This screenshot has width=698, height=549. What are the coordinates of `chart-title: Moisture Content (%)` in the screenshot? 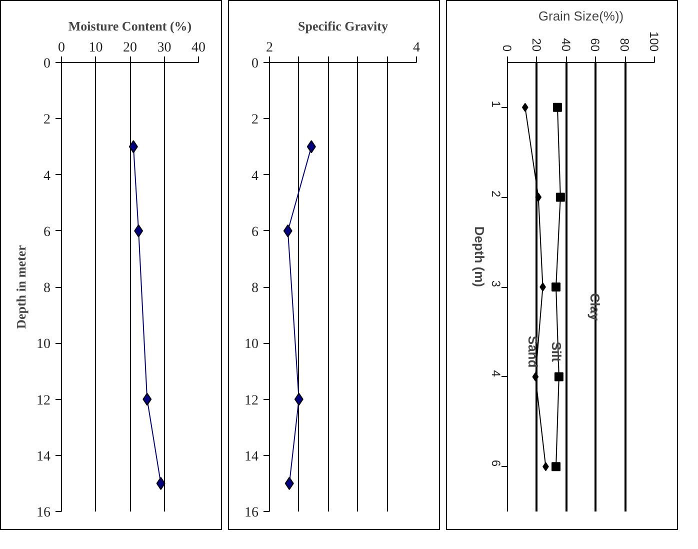 It's located at (130, 26).